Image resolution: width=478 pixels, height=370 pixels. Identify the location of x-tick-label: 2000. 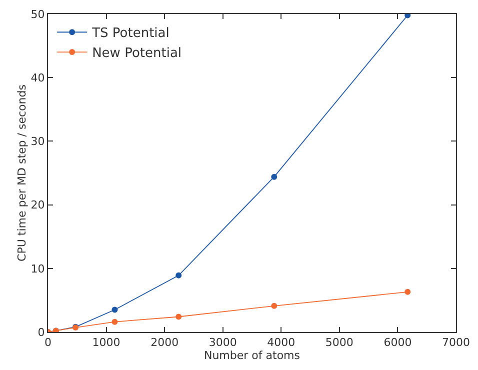
(164, 343).